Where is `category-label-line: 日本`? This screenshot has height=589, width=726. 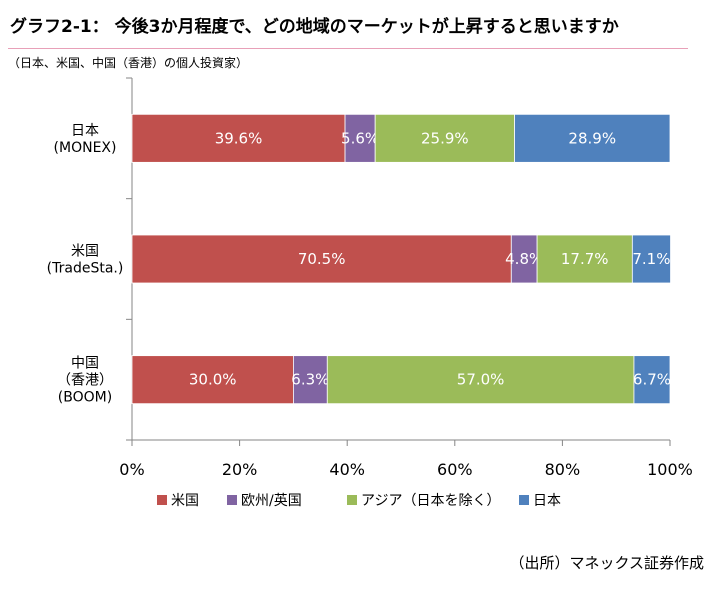
category-label-line: 日本 is located at coordinates (85, 131).